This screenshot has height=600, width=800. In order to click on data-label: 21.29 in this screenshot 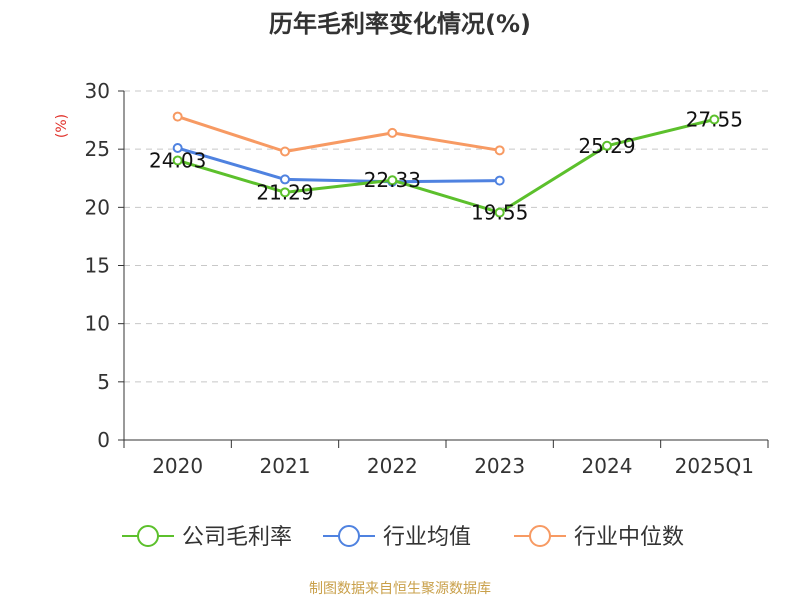, I will do `click(284, 192)`.